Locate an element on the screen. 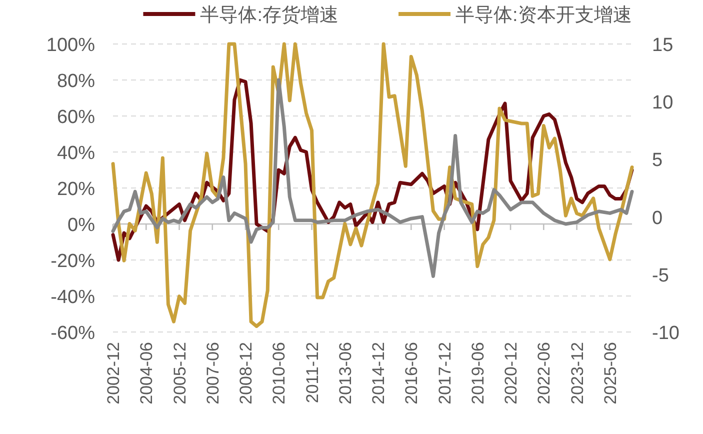  x-tick-label: 2002-12 is located at coordinates (113, 373).